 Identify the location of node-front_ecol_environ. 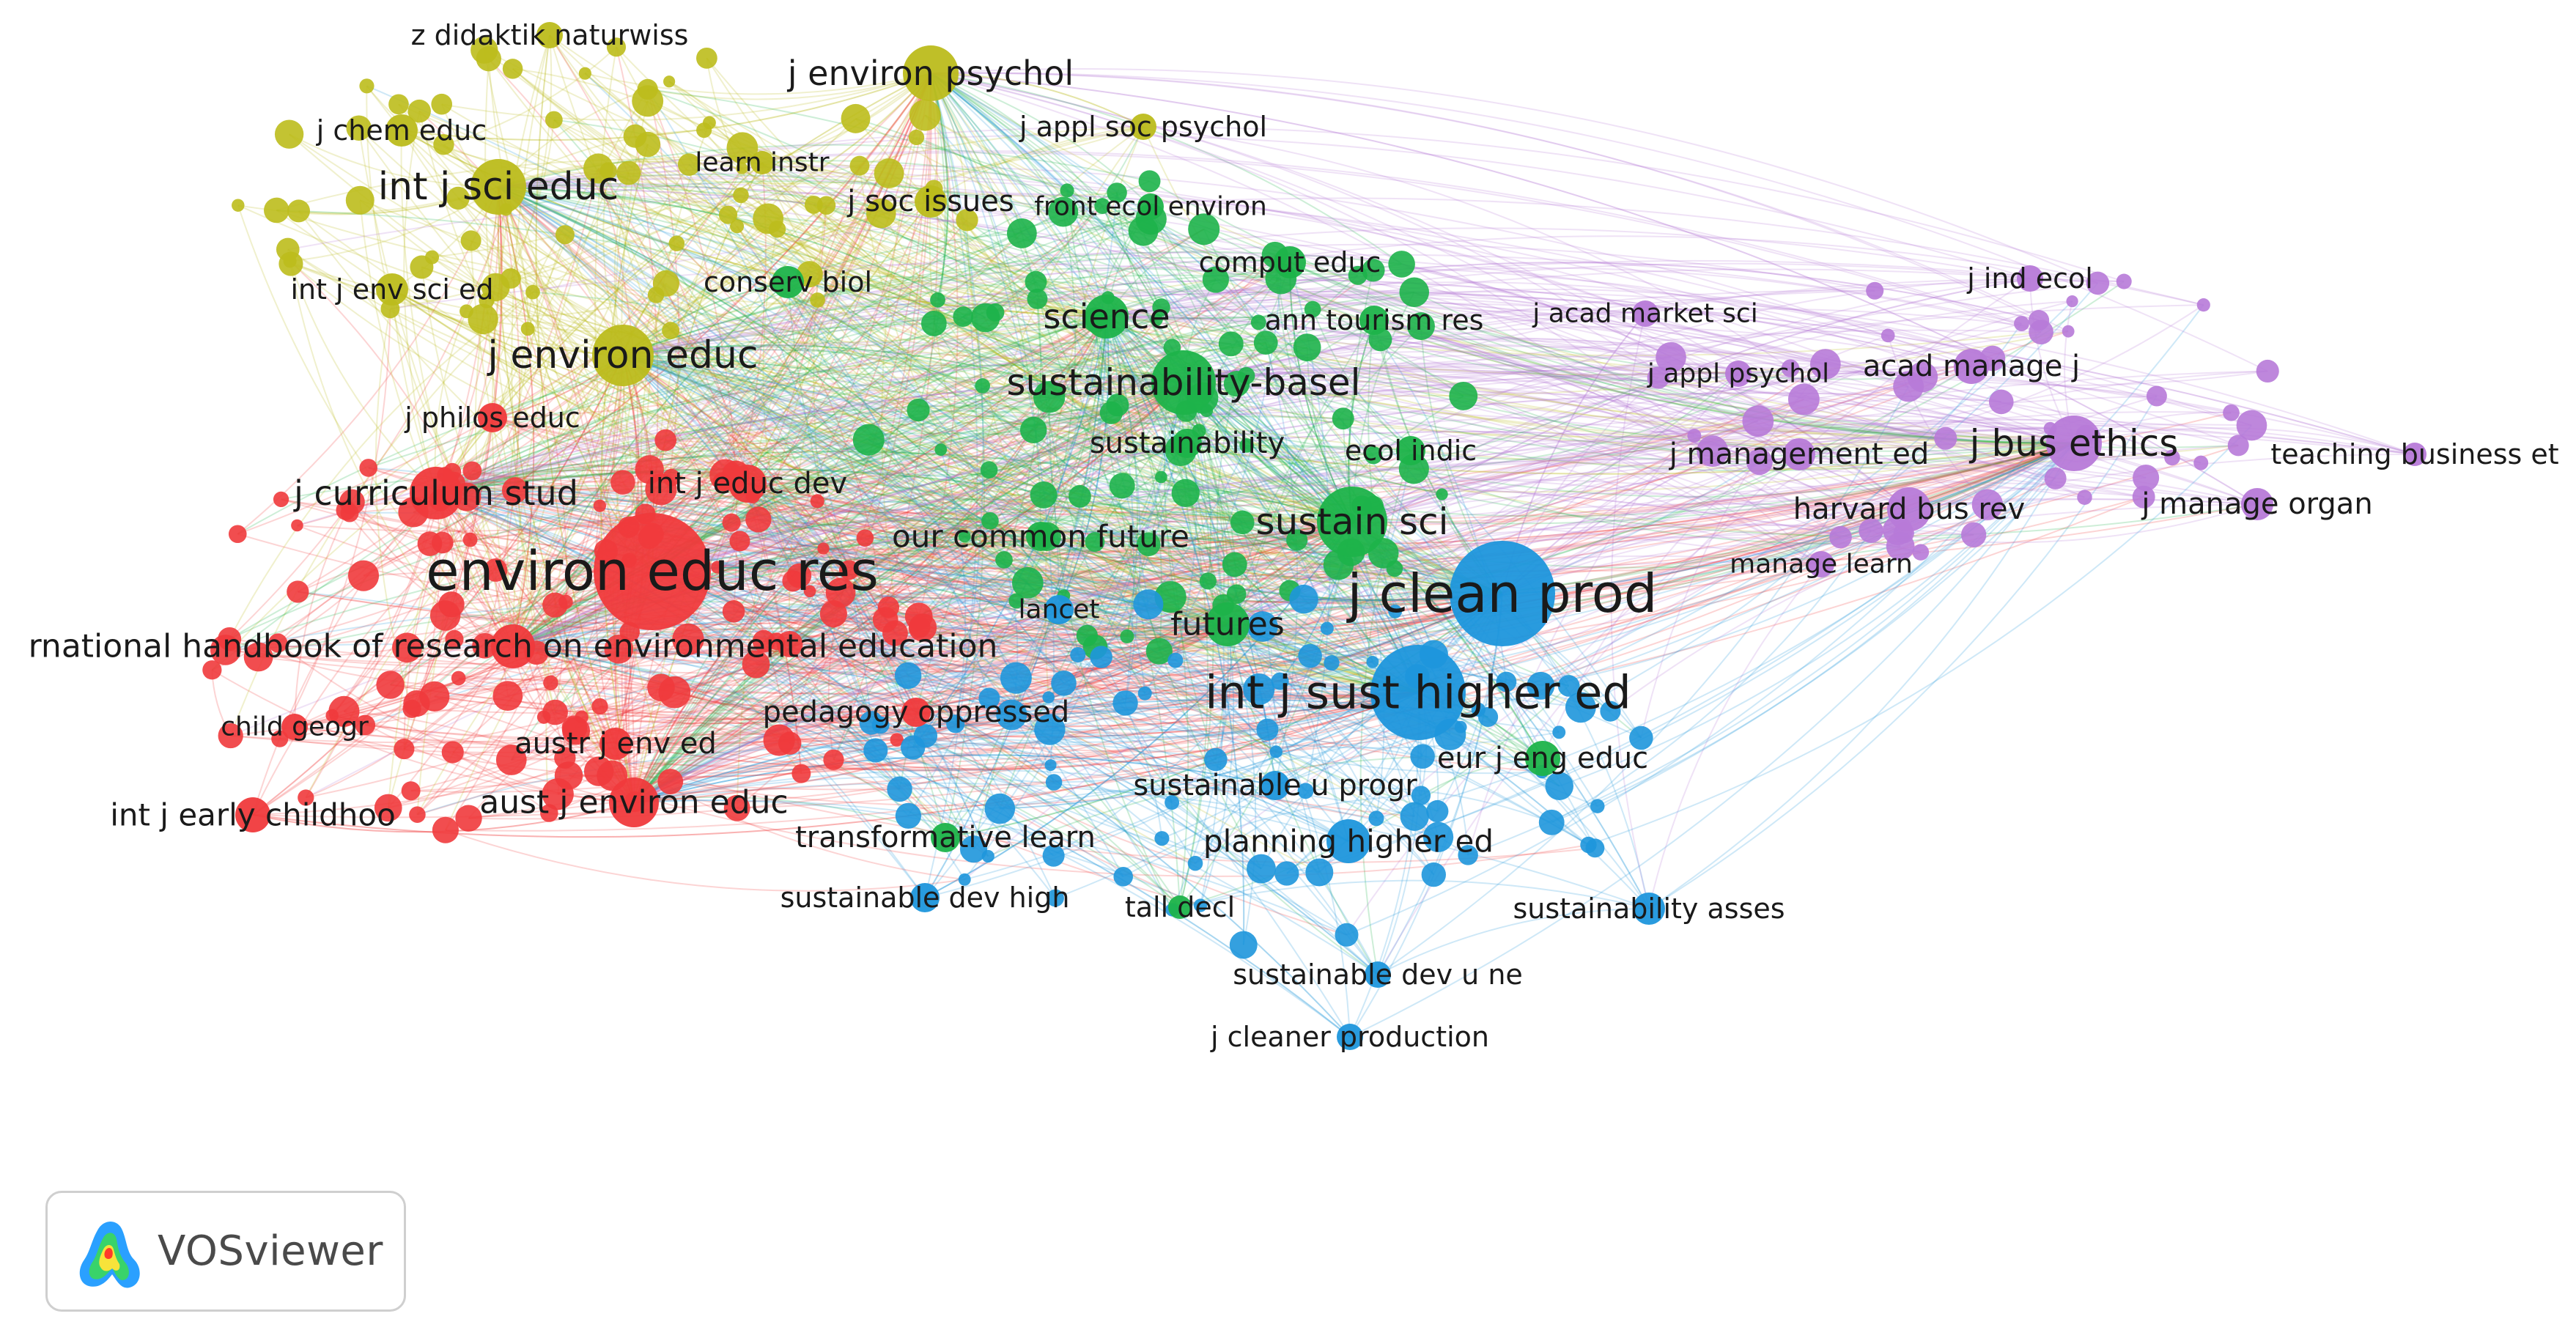
(1150, 206).